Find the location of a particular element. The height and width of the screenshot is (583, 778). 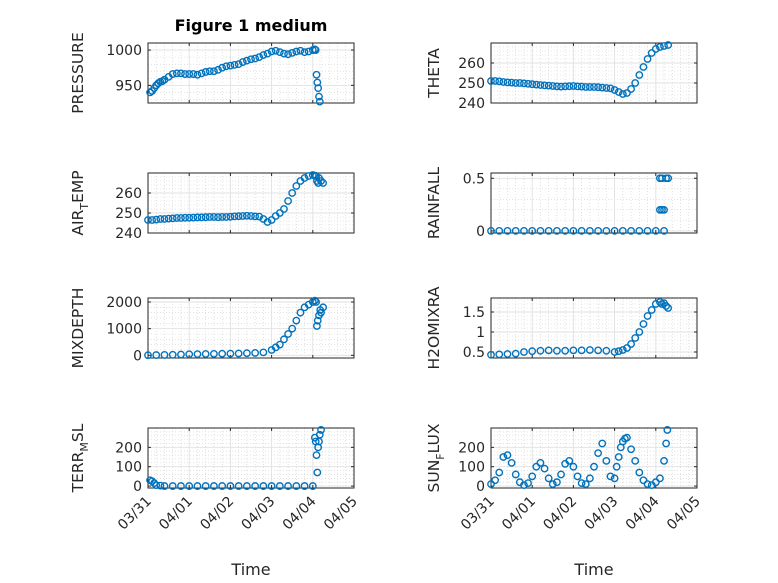

y-tick-label: 240 is located at coordinates (128, 234).